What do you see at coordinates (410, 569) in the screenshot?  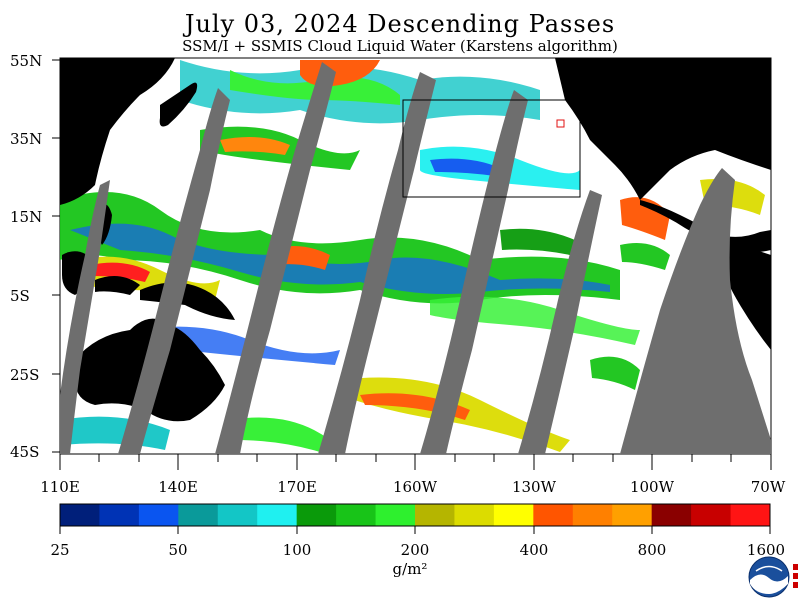 I see `colorbar-unit: g/m²` at bounding box center [410, 569].